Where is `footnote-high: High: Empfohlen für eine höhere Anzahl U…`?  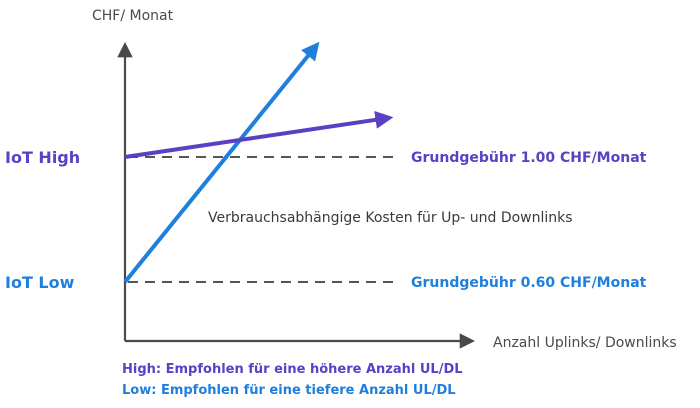
footnote-high: High: Empfohlen für eine höhere Anzahl U… is located at coordinates (292, 369).